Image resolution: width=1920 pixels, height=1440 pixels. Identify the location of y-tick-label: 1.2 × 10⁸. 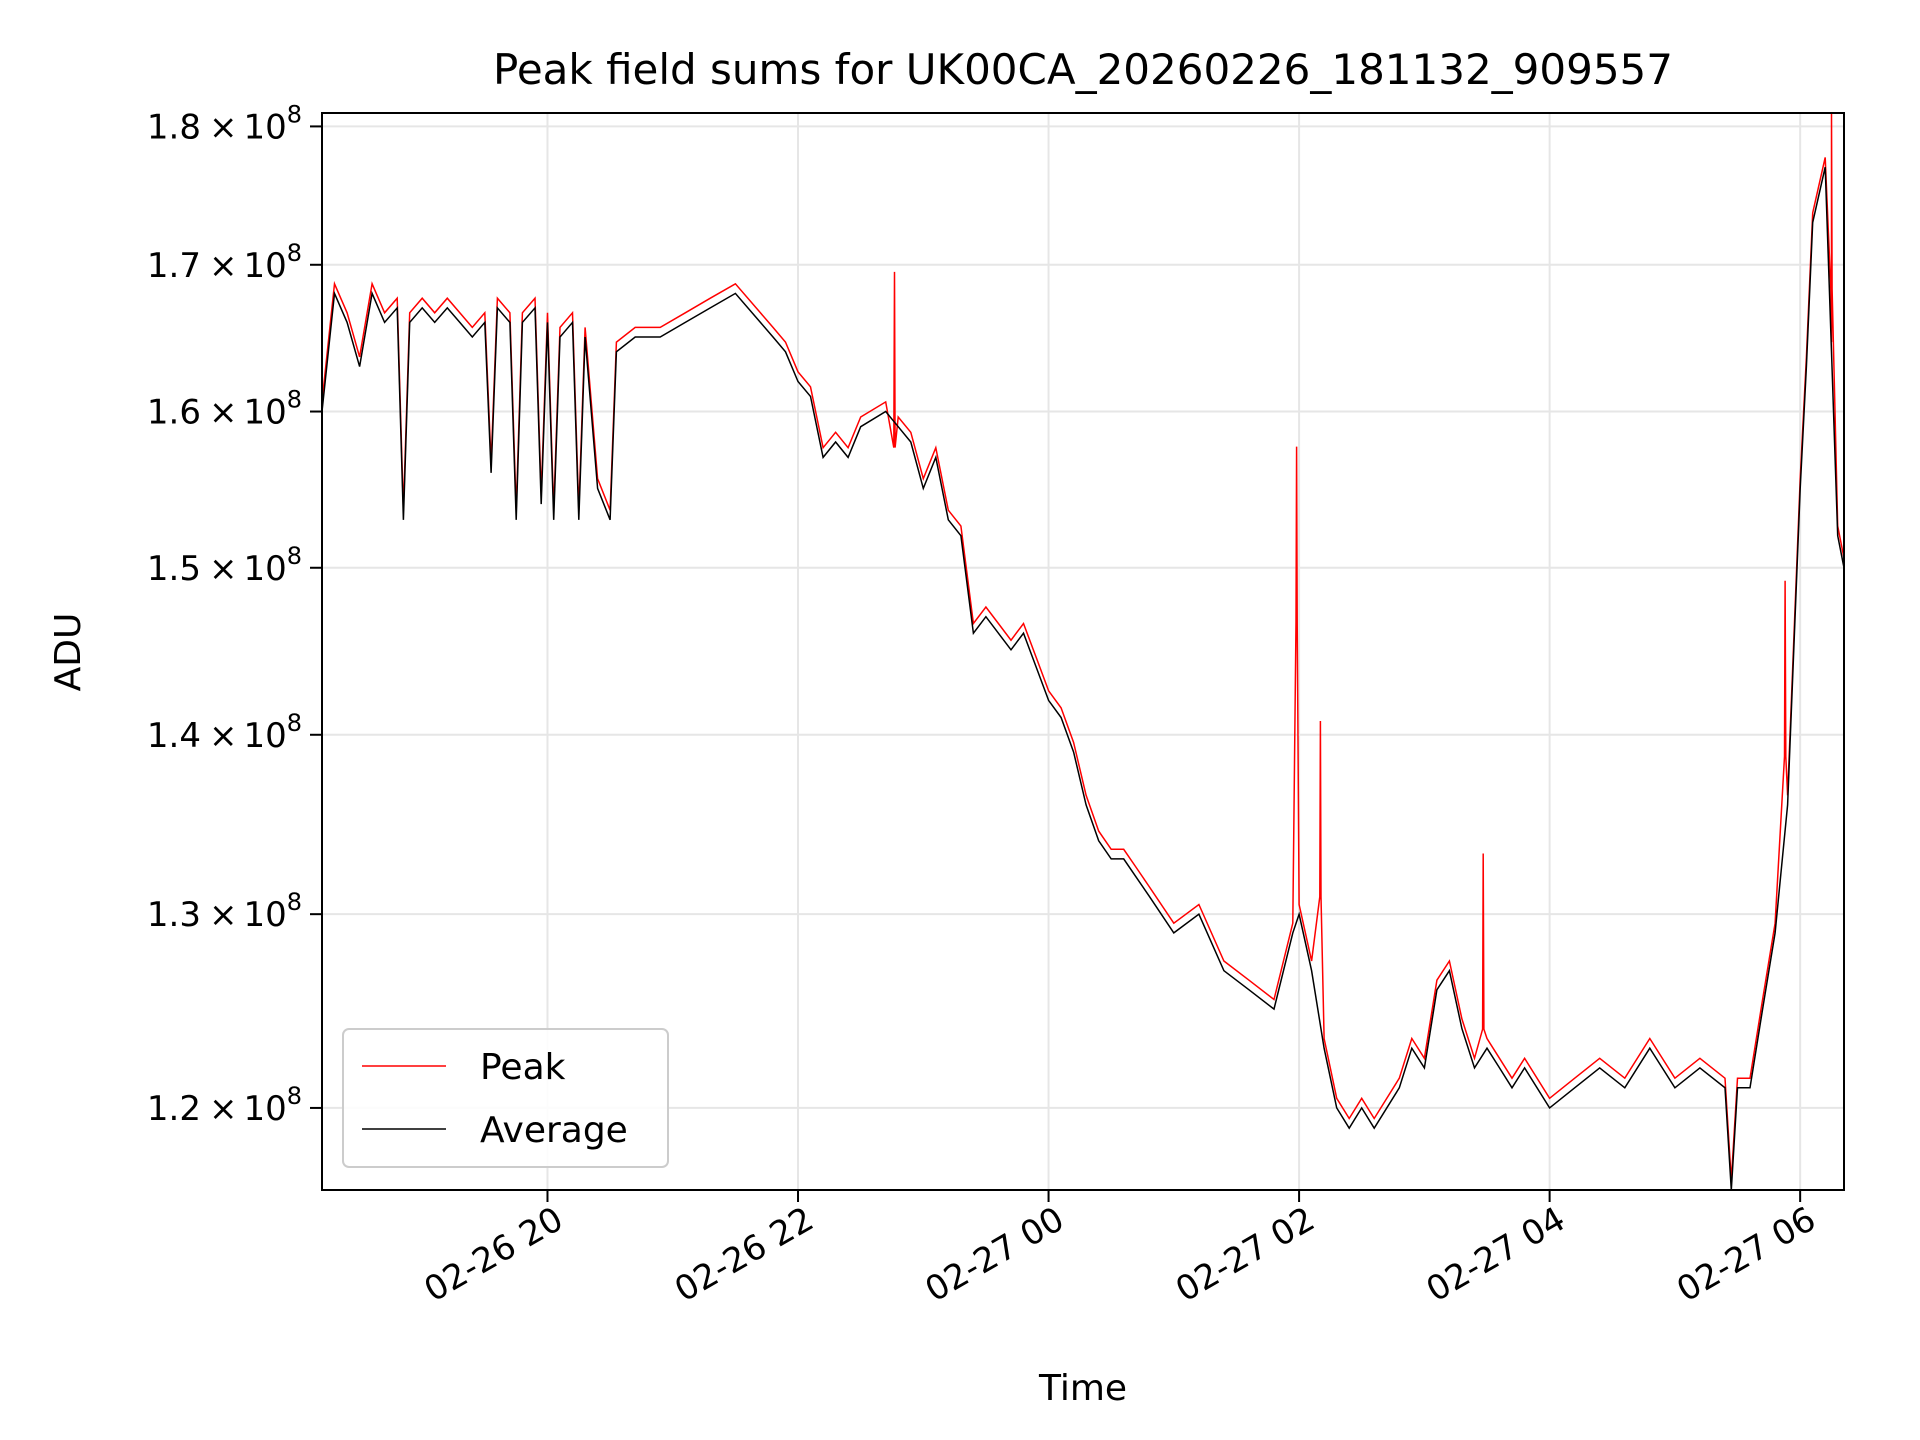
(224, 1105).